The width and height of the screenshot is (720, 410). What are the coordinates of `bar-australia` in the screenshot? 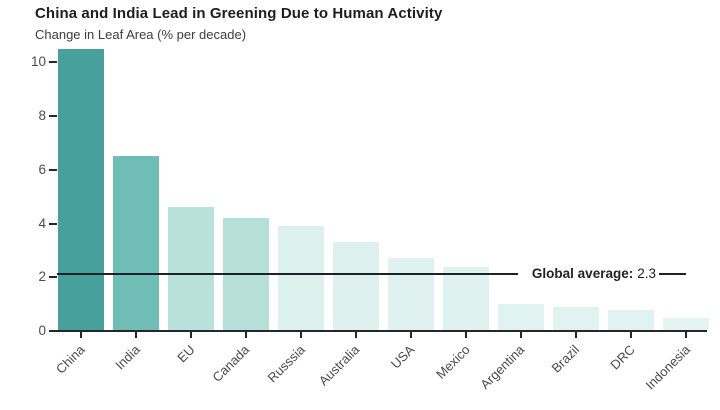 It's located at (356, 286).